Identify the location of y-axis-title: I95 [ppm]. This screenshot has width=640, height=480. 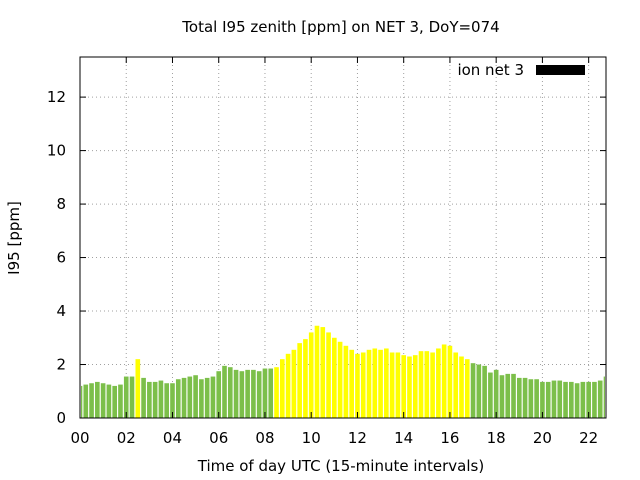
(14, 238).